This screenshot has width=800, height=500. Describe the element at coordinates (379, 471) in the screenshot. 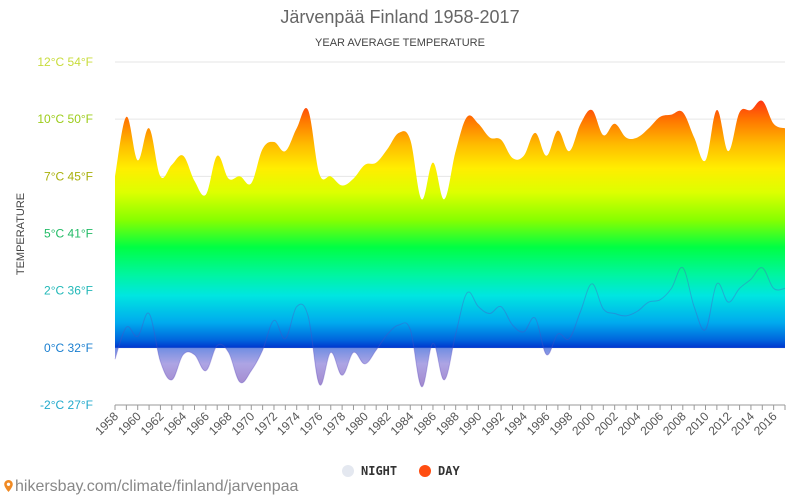

I see `legend-night-label: NIGHT` at that location.